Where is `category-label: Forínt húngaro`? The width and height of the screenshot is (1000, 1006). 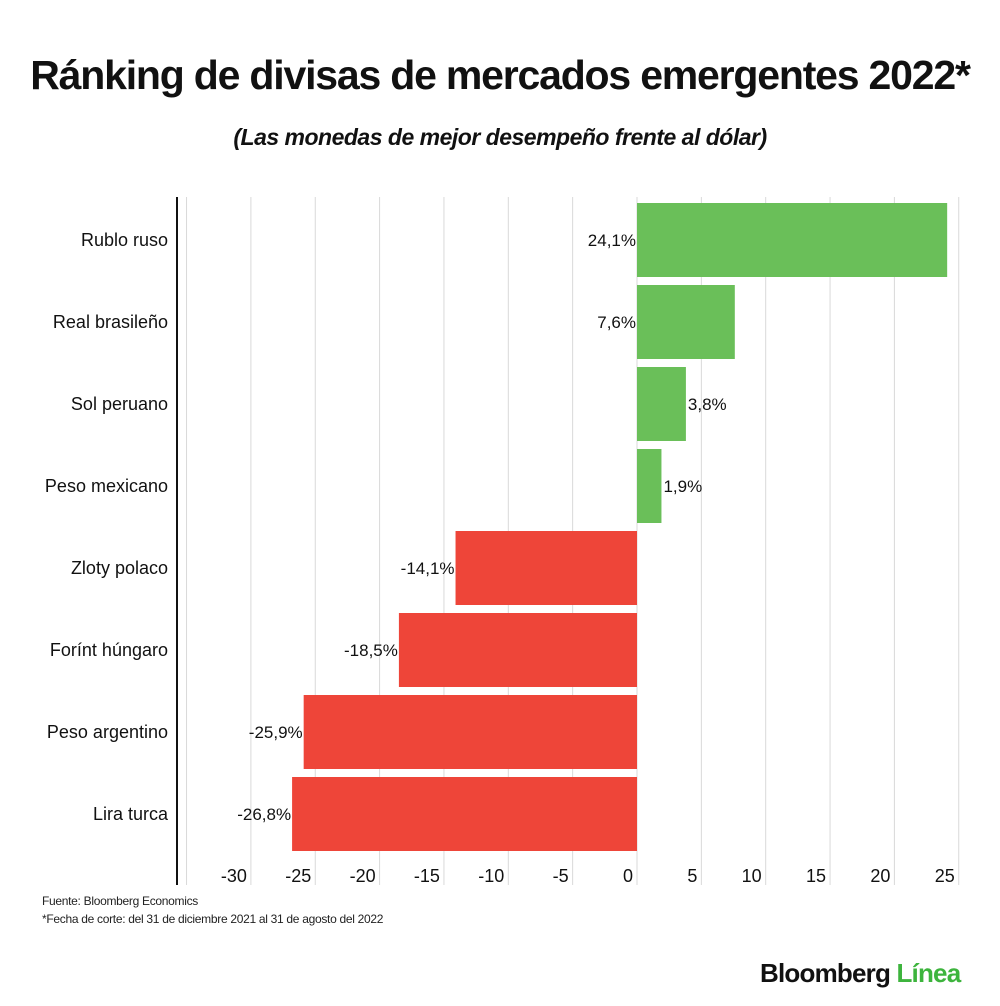 category-label: Forínt húngaro is located at coordinates (109, 650).